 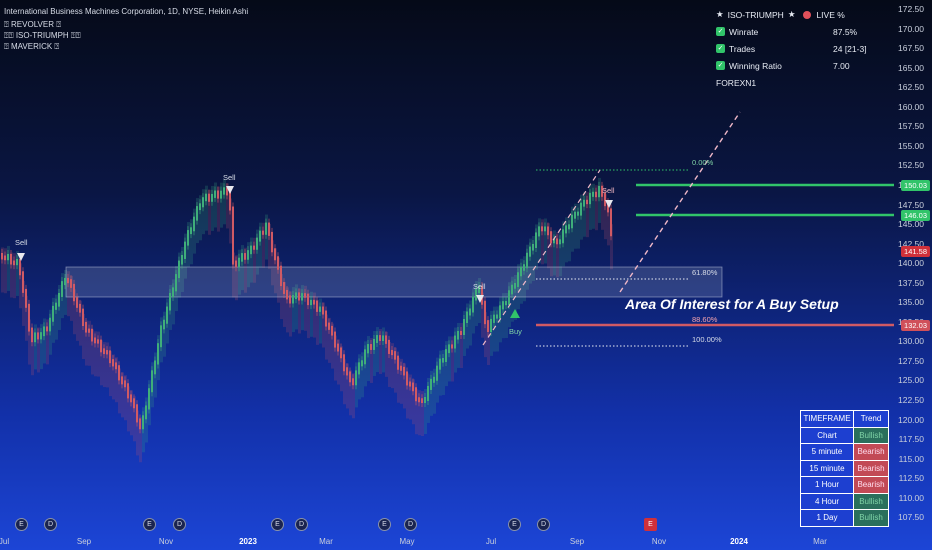 I want to click on indicator-iso-triumph: ⍰⍰ ISO-TRIUMPH ⍰⍰, so click(x=42, y=35).